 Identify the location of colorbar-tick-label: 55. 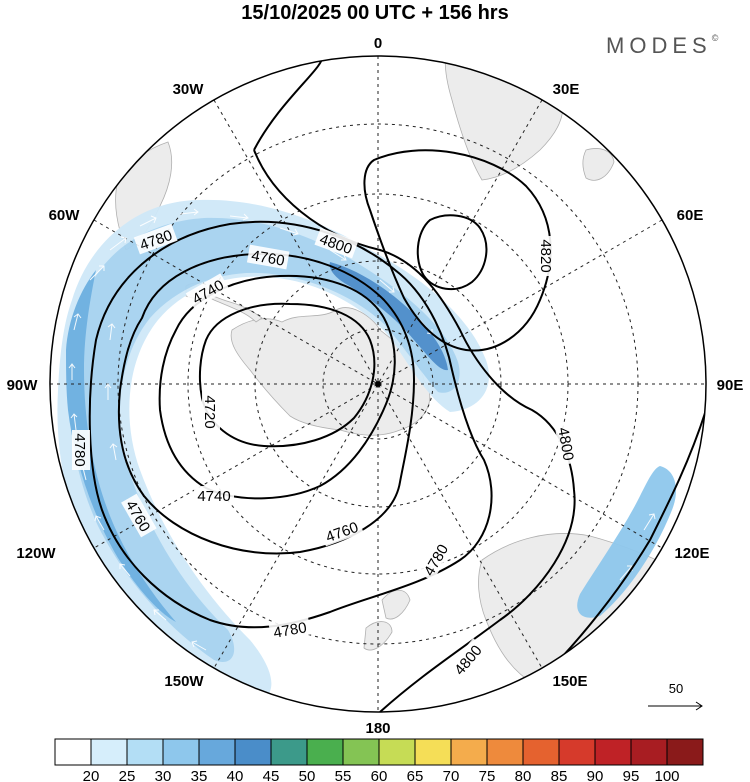
(343, 775).